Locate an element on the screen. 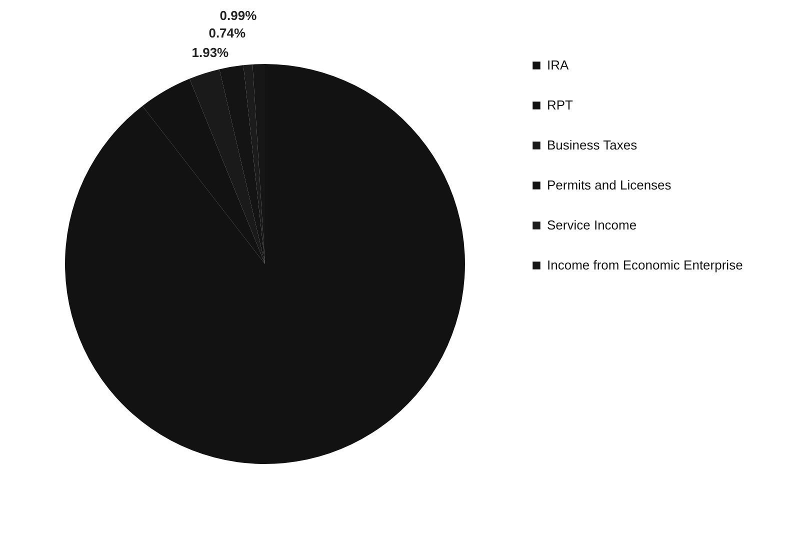 This screenshot has height=538, width=786. legend-label: IRA is located at coordinates (558, 65).